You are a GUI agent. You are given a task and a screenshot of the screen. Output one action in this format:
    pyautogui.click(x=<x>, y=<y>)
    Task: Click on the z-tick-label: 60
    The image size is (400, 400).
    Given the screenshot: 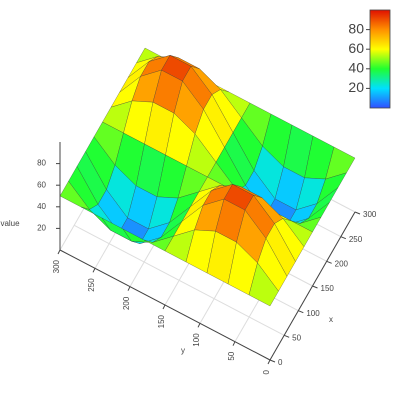 What is the action you would take?
    pyautogui.click(x=41, y=184)
    